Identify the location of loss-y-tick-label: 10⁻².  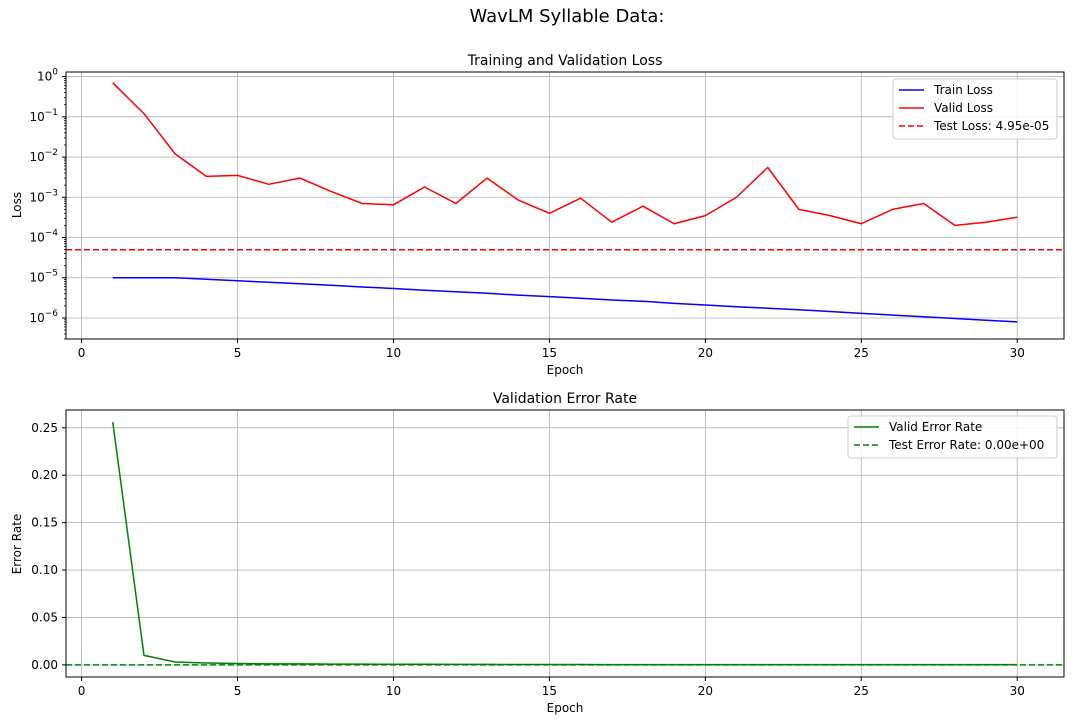
(43, 156).